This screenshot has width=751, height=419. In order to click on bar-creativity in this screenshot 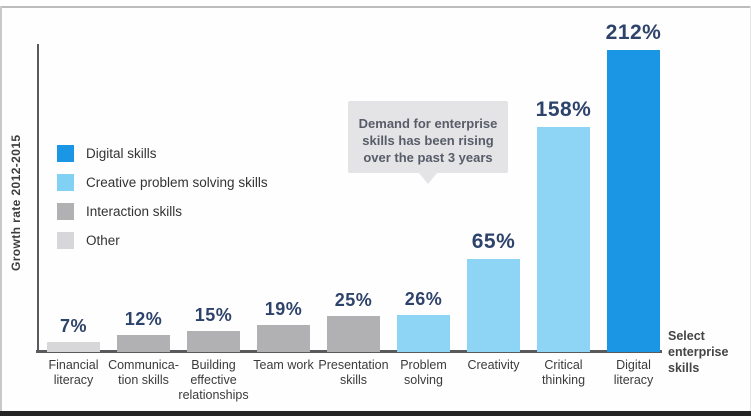, I will do `click(493, 305)`.